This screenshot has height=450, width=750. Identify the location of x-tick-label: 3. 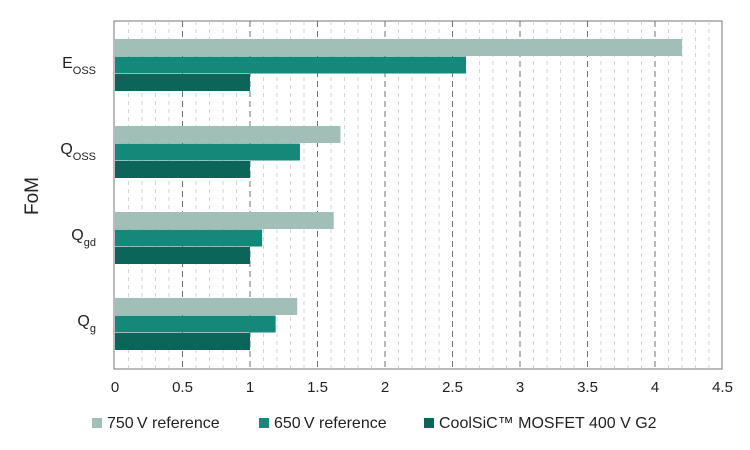
(520, 387).